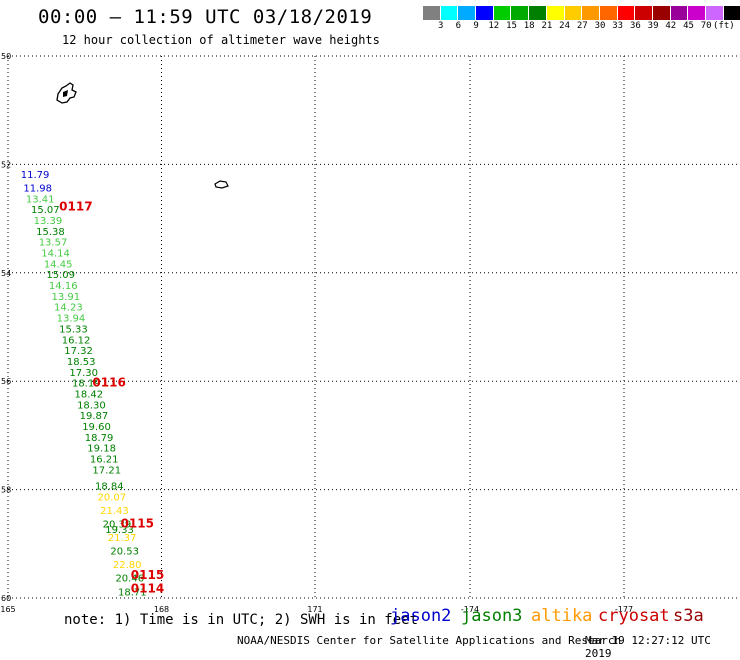  Describe the element at coordinates (624, 609) in the screenshot. I see `longitude-label: -177` at that location.